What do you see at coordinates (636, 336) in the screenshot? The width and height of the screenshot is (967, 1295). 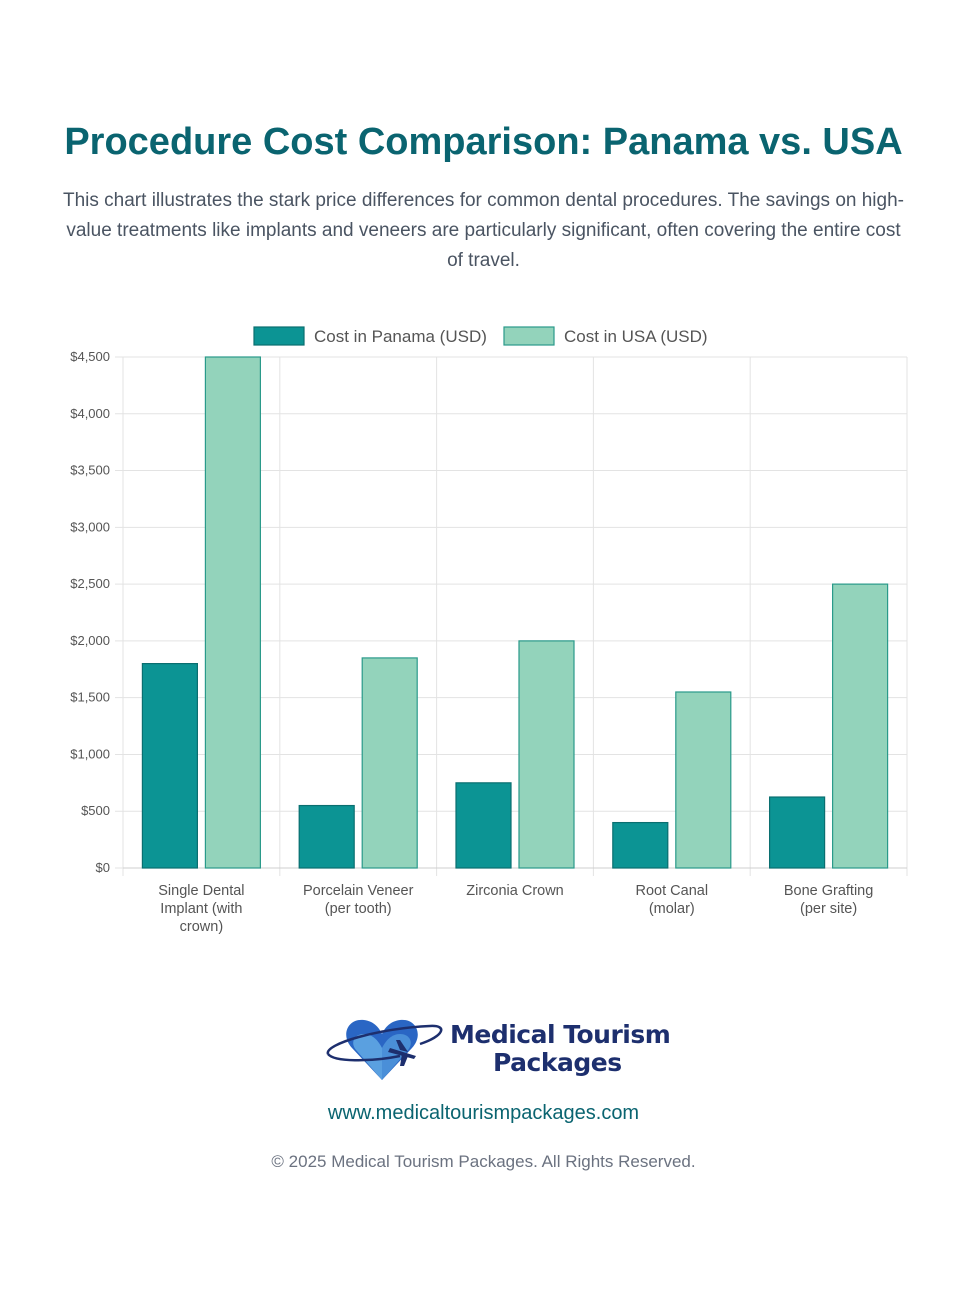 I see `legend-label: Cost in USA (USD)` at bounding box center [636, 336].